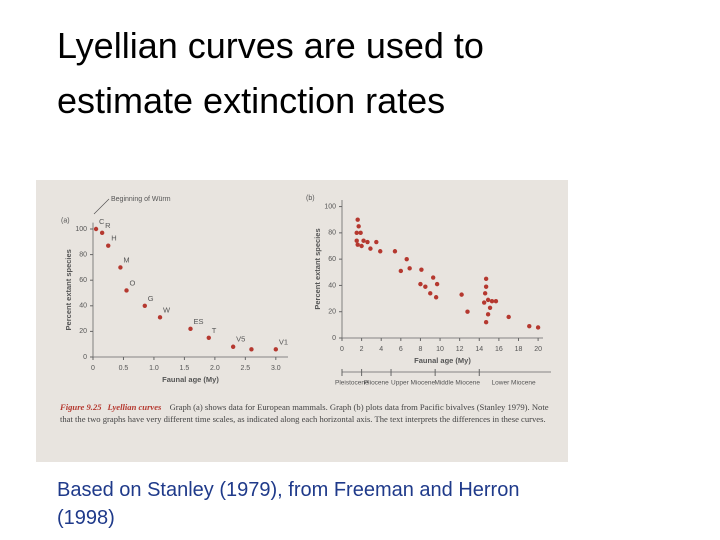 The height and width of the screenshot is (540, 720). What do you see at coordinates (108, 225) in the screenshot?
I see `point-label: R` at bounding box center [108, 225].